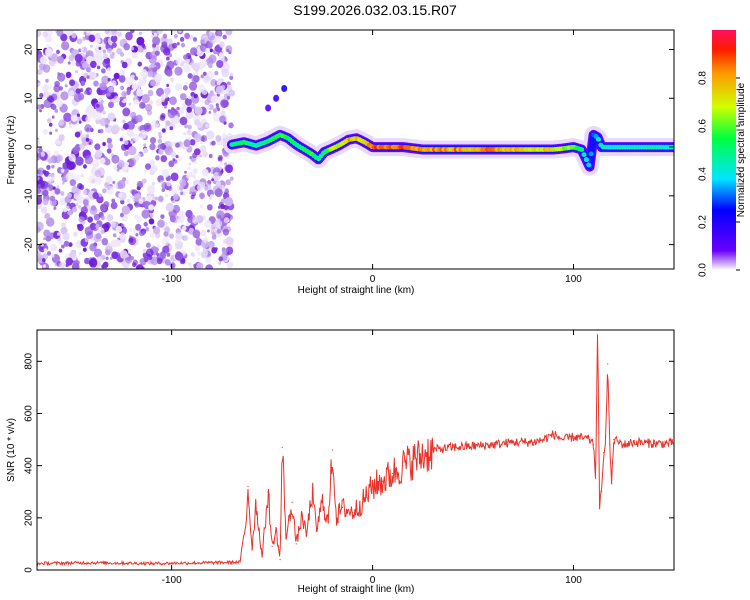 Image resolution: width=750 pixels, height=600 pixels. I want to click on trace-cell, so click(586, 160).